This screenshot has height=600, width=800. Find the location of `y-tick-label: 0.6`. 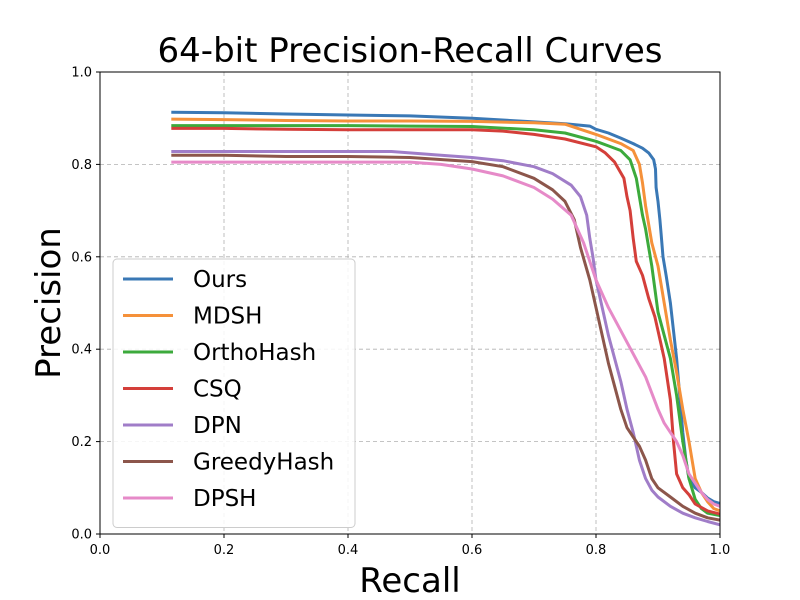

y-tick-label: 0.6 is located at coordinates (81, 257).